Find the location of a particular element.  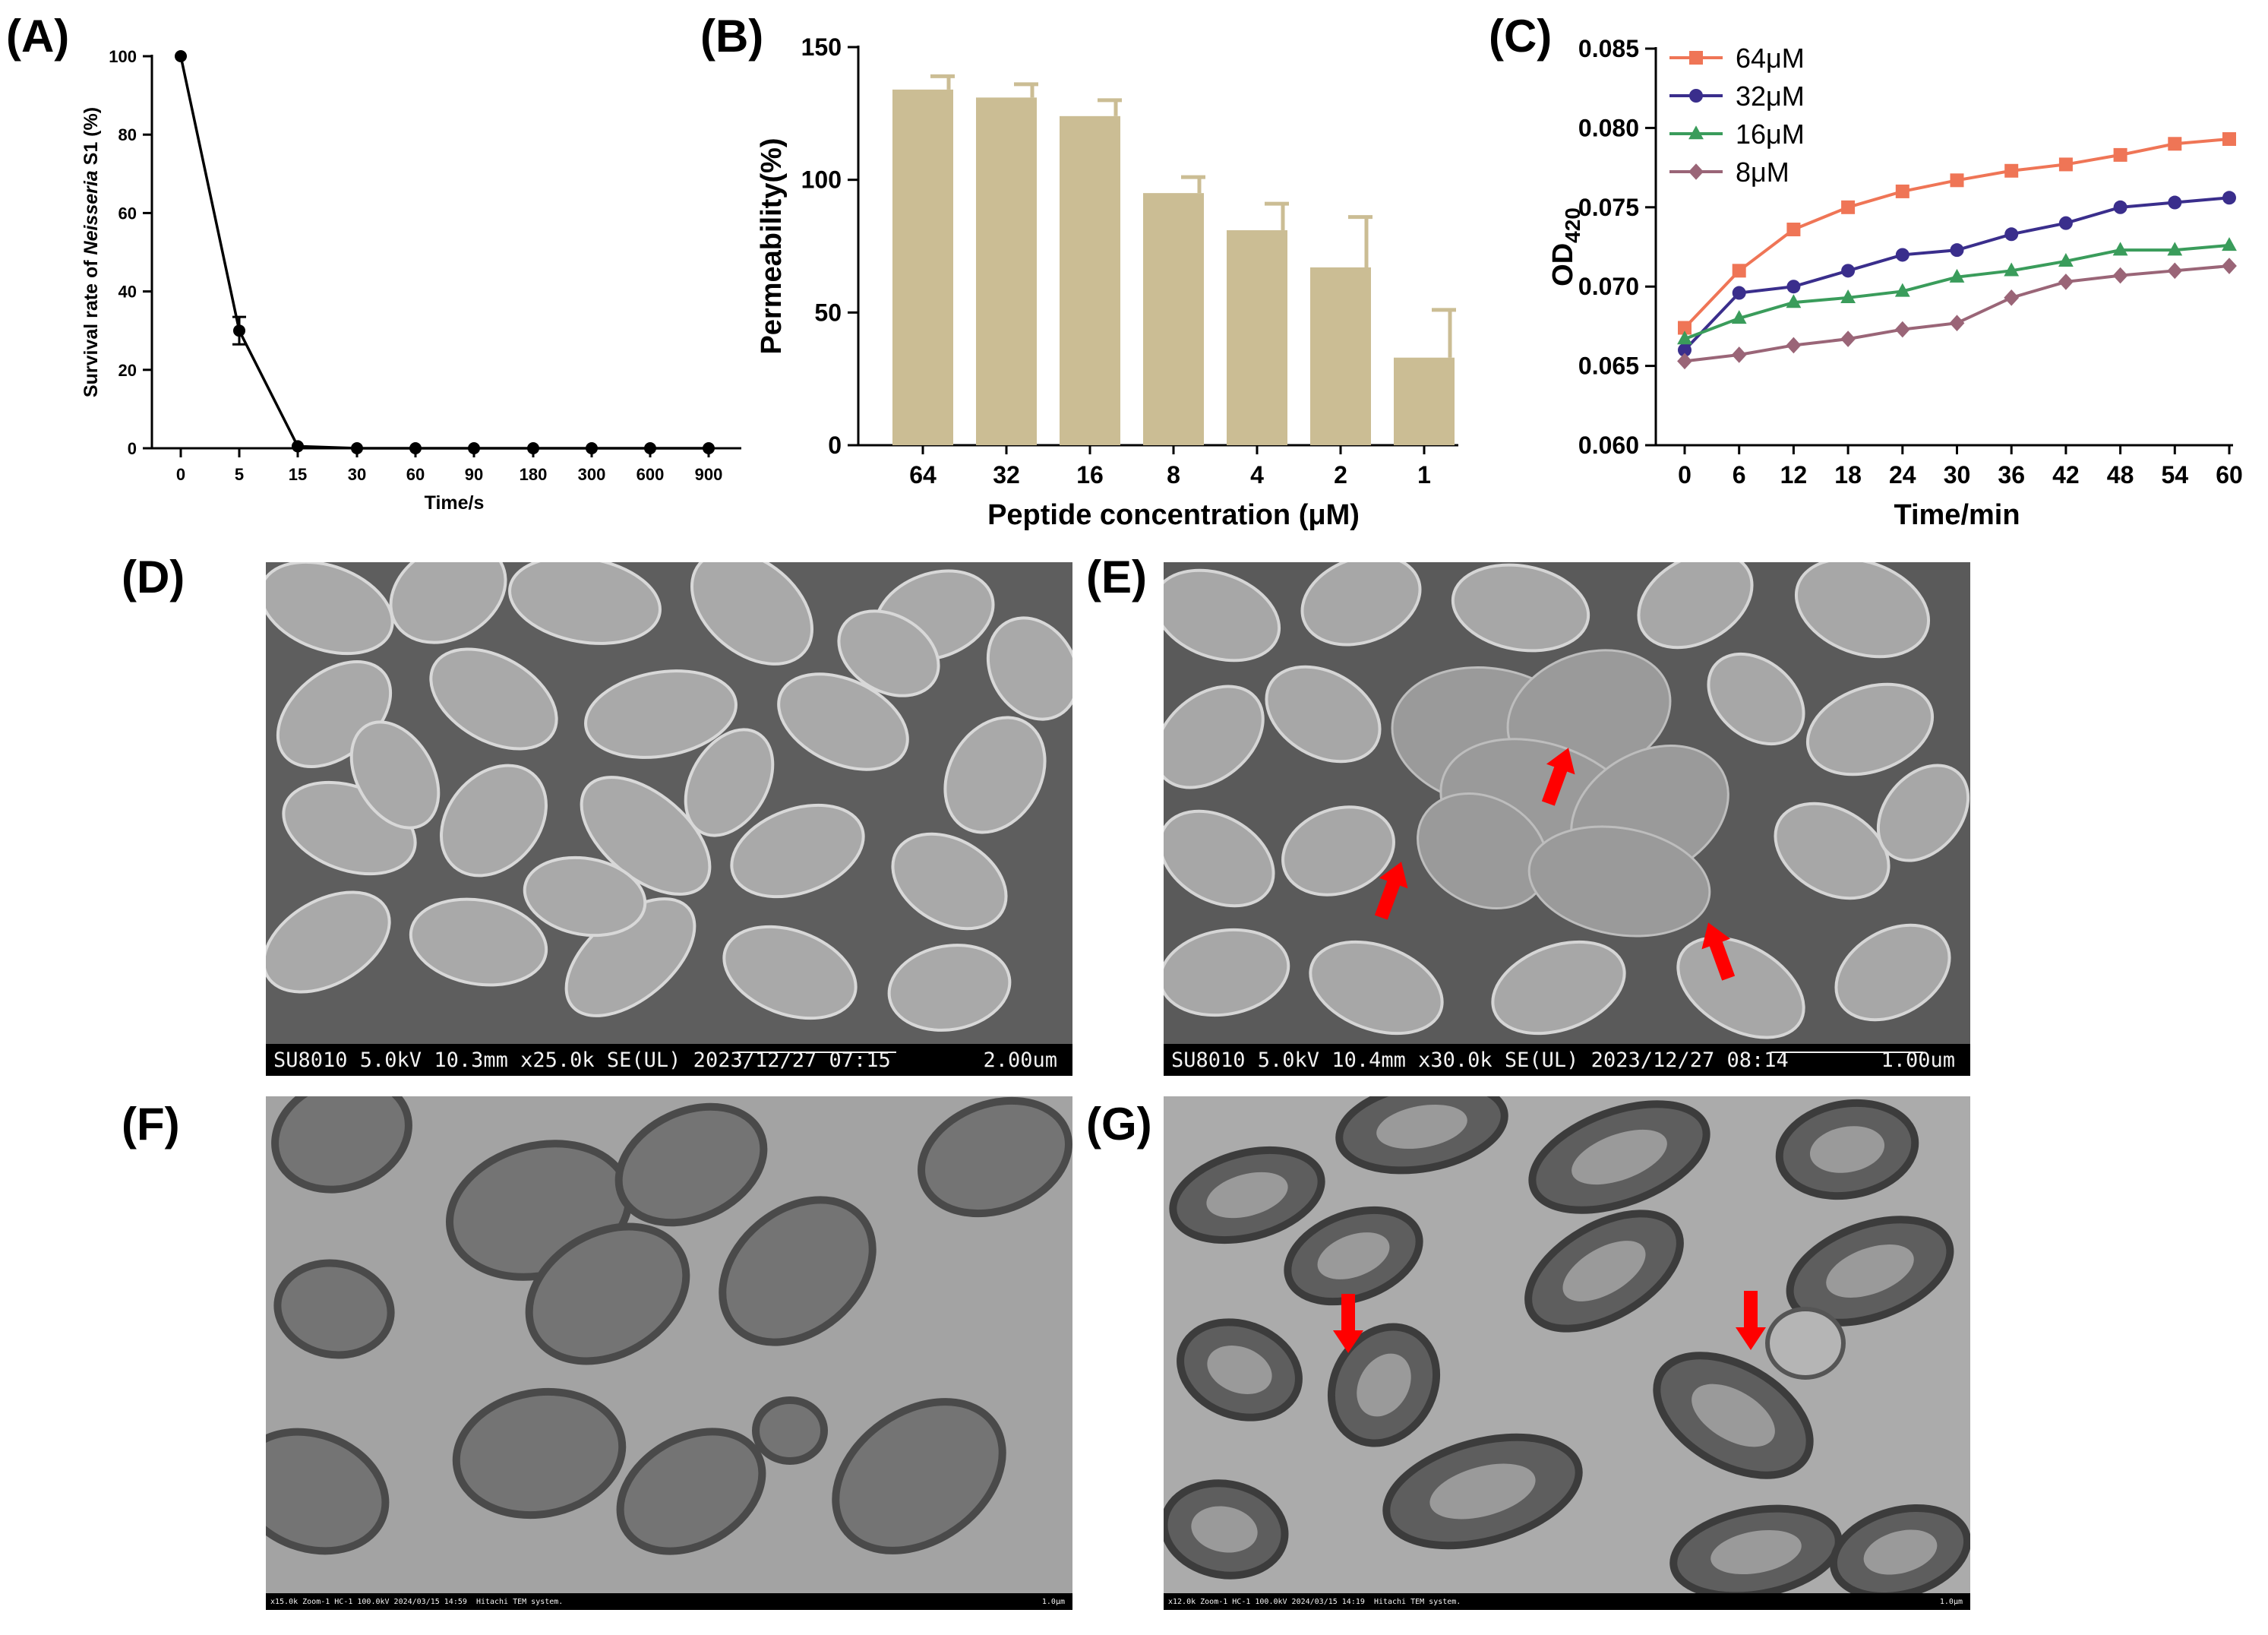

y-tick-label: 0.080 is located at coordinates (1608, 127).